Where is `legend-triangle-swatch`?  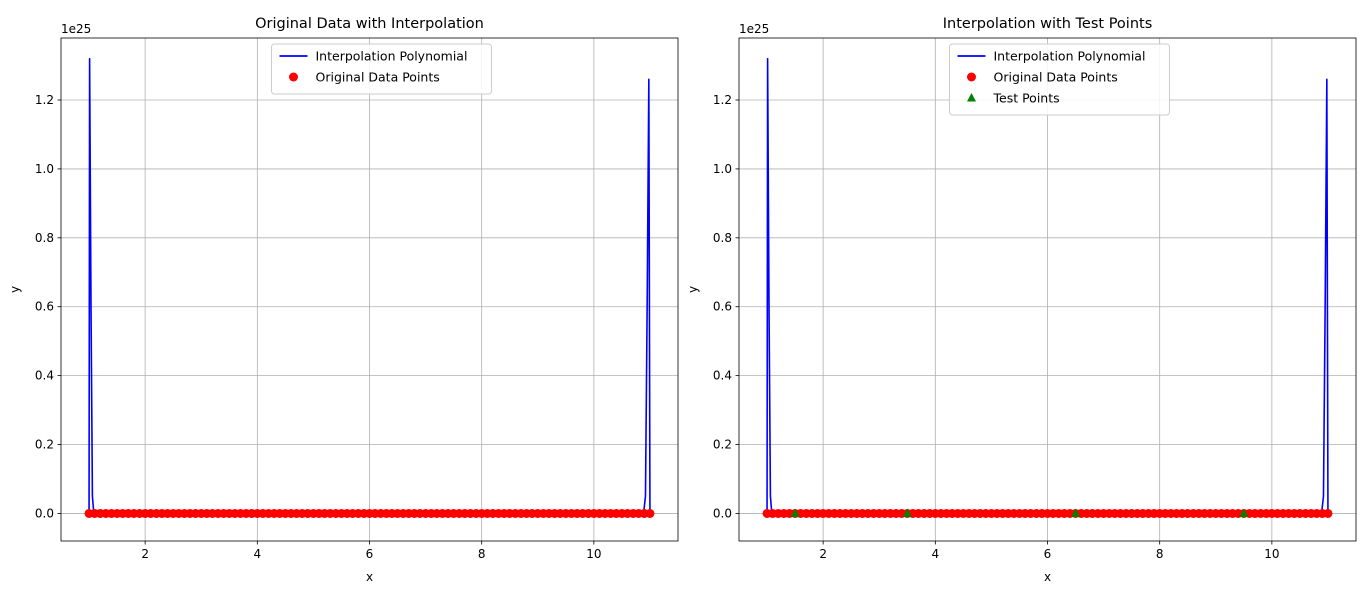
legend-triangle-swatch is located at coordinates (971, 97).